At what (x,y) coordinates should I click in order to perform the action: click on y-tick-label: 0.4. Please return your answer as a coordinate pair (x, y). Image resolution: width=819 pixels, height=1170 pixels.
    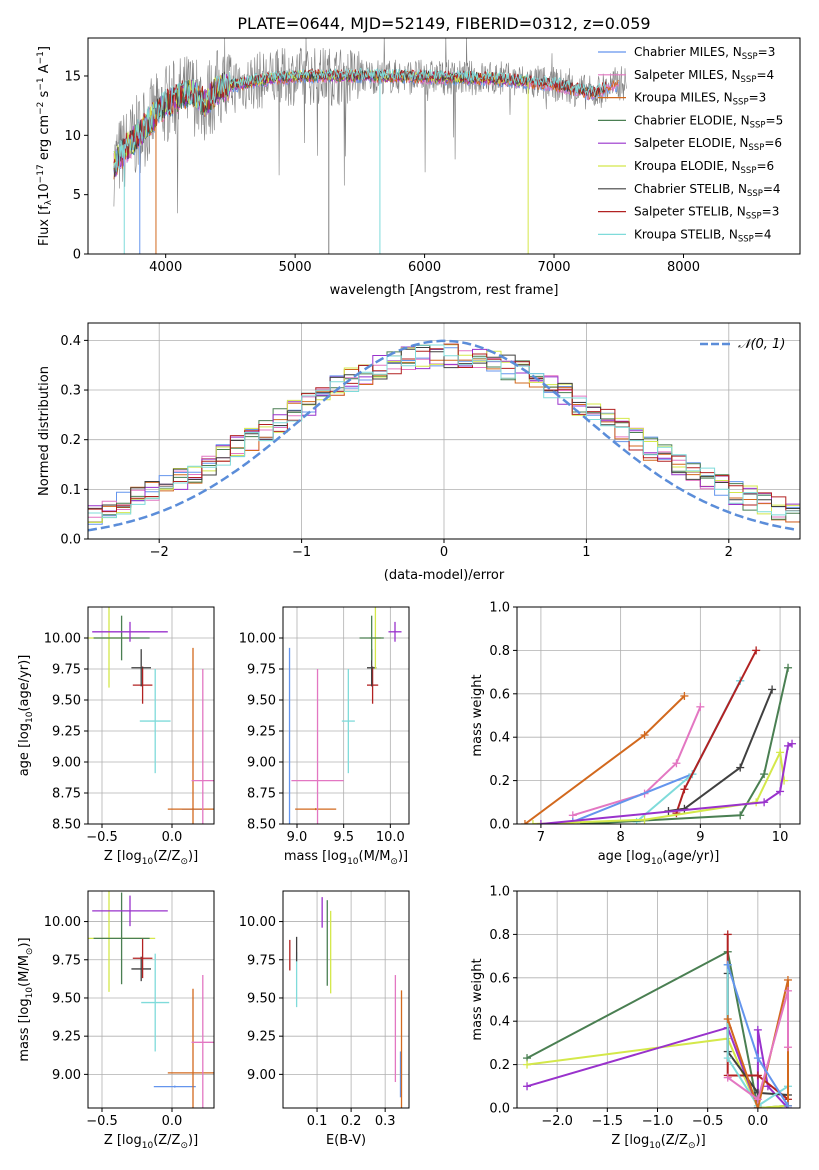
    Looking at the image, I should click on (499, 738).